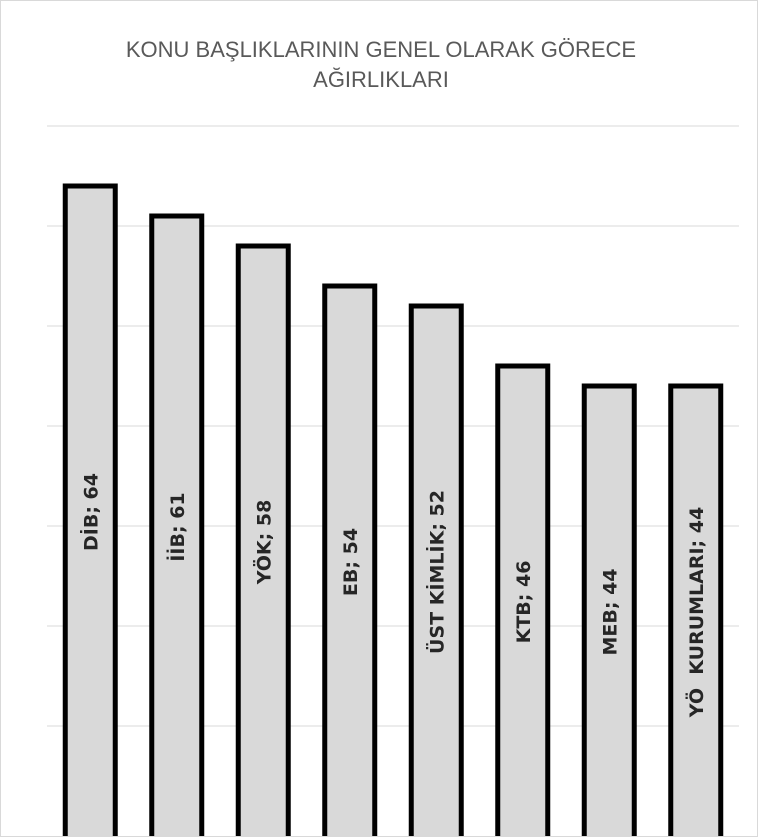 This screenshot has height=837, width=758. Describe the element at coordinates (263, 543) in the screenshot. I see `data-label-2: YÖK; 58` at that location.